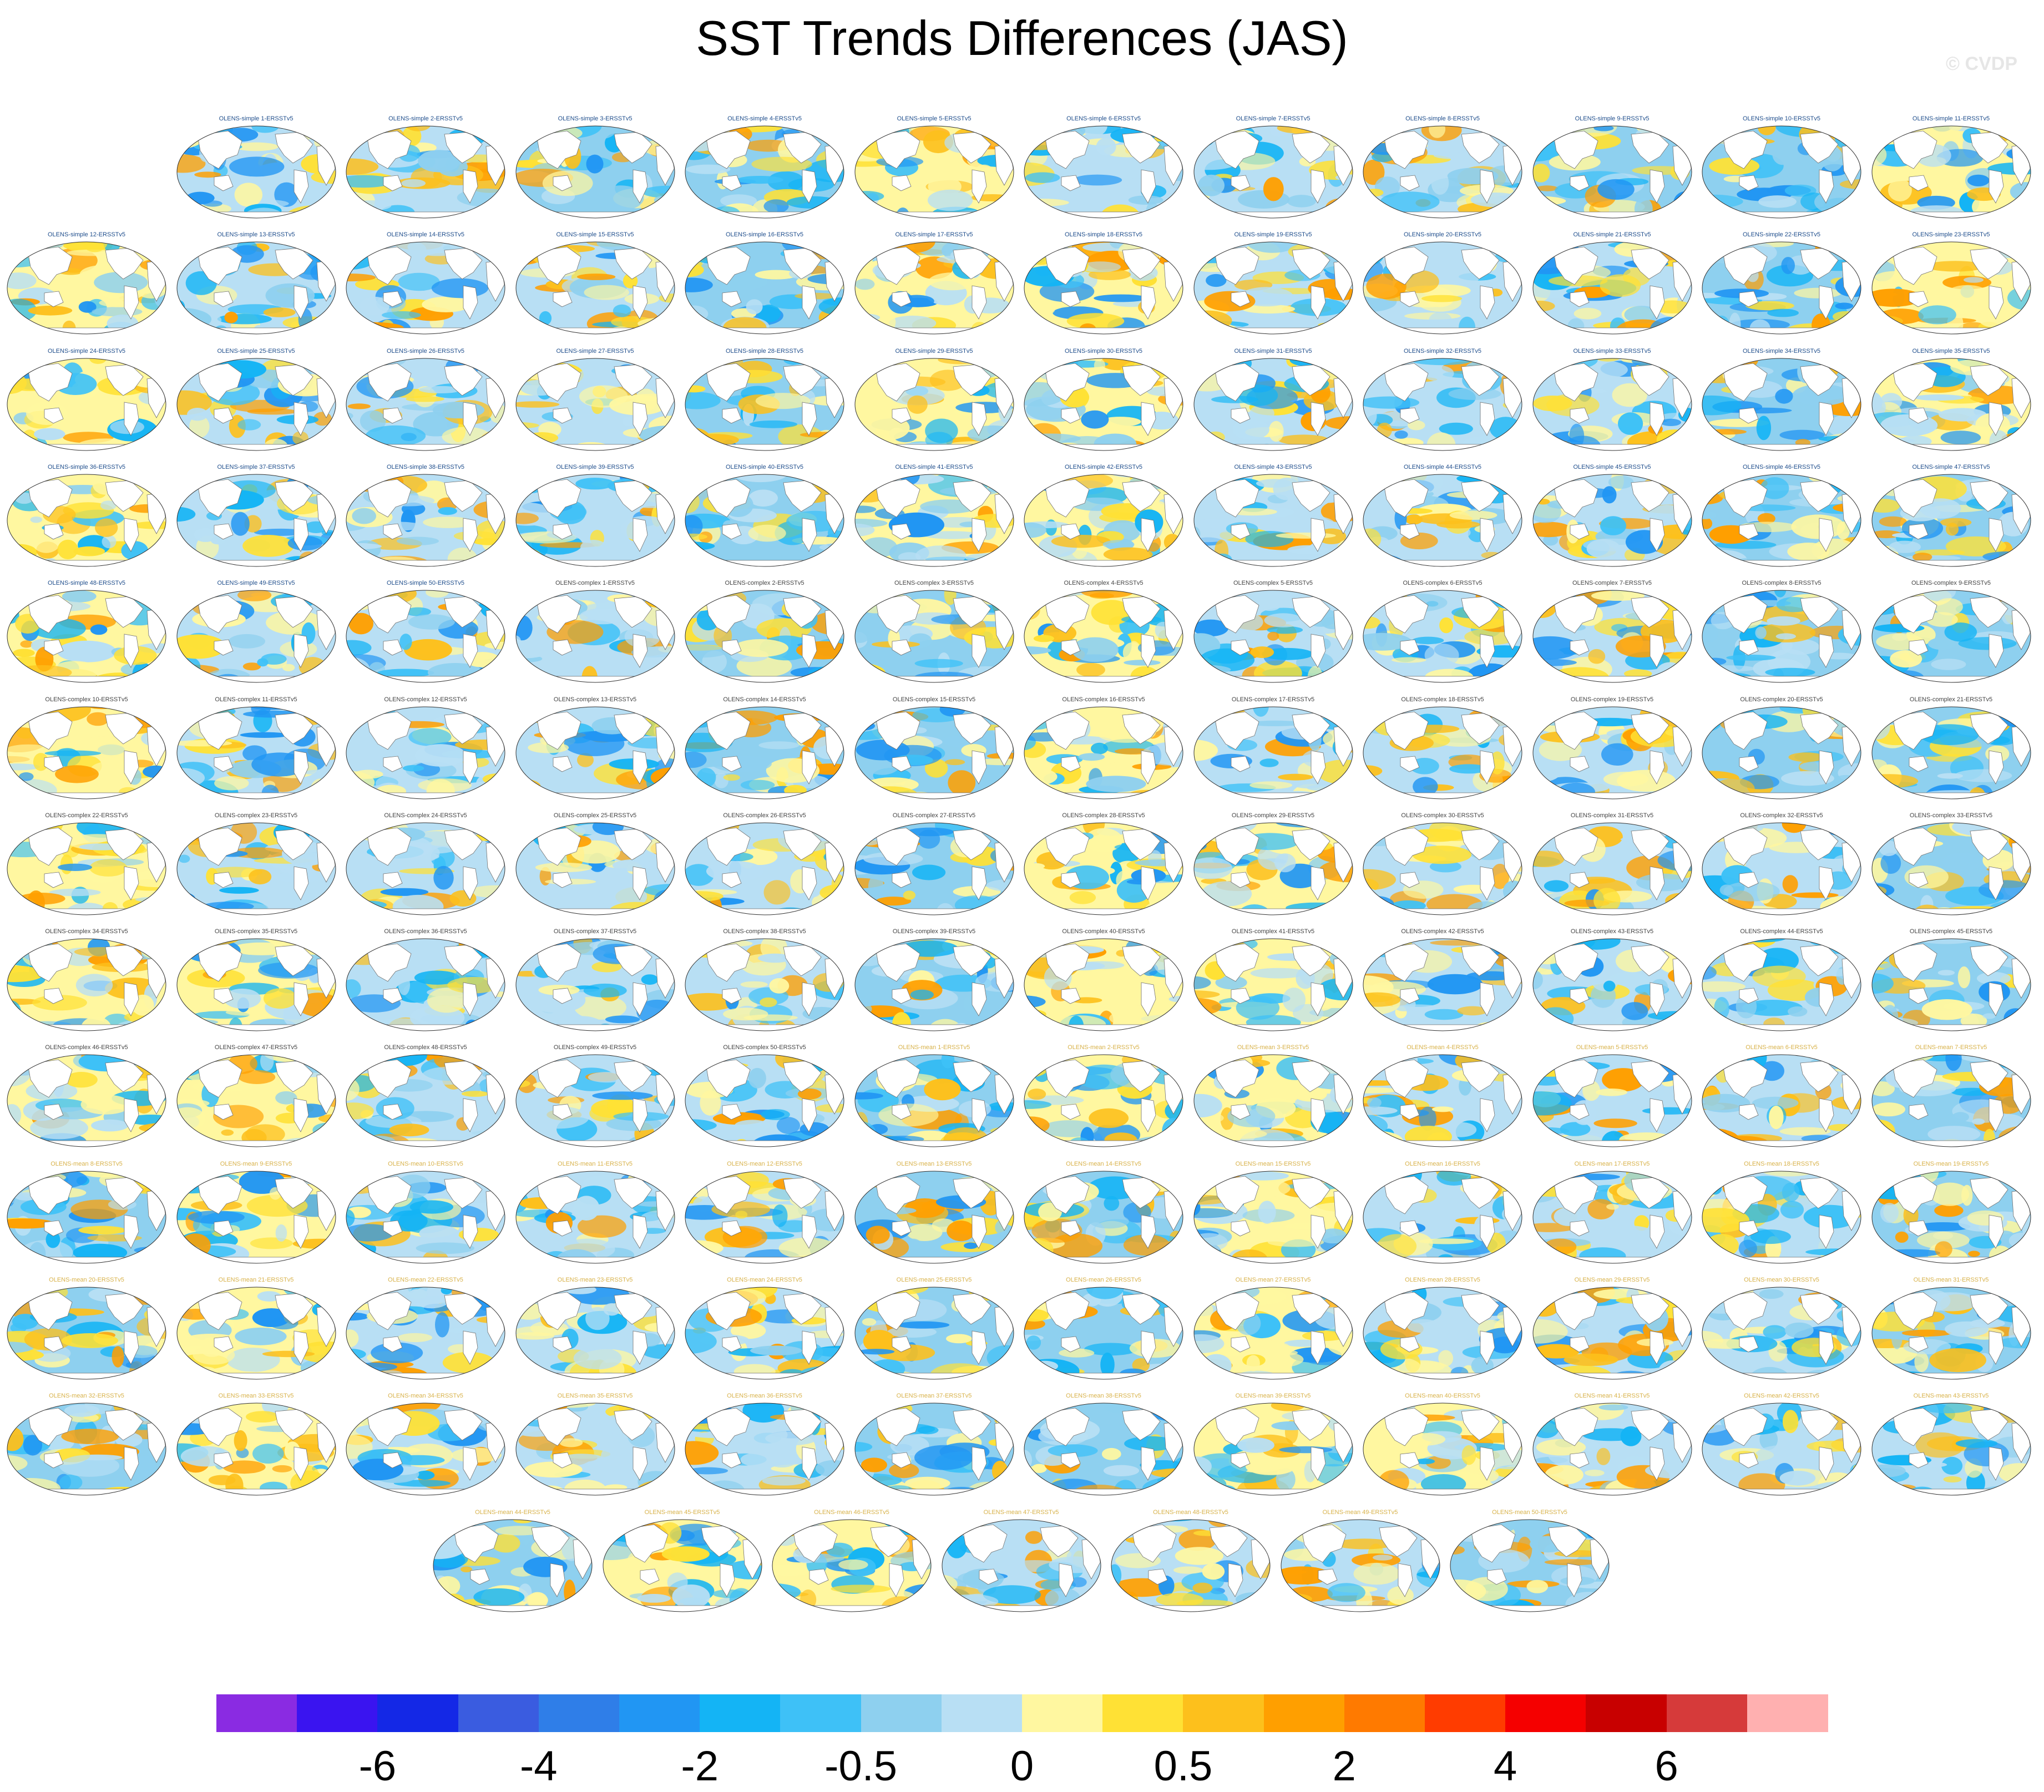 The width and height of the screenshot is (2044, 1792). I want to click on panel-title: OLENS-simple 17-ERSSTv5, so click(934, 235).